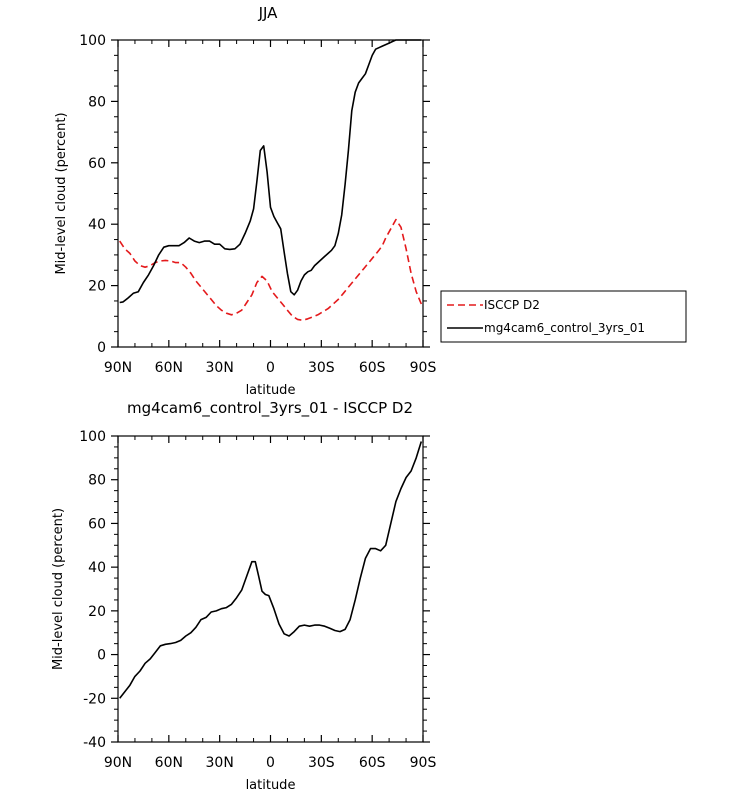 Image resolution: width=732 pixels, height=796 pixels. Describe the element at coordinates (271, 270) in the screenshot. I see `series-line-isccp-d2` at that location.